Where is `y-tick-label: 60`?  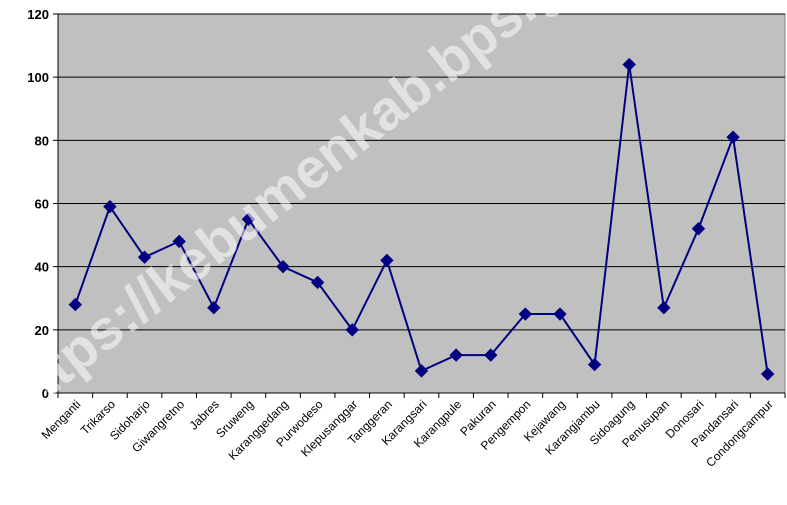 y-tick-label: 60 is located at coordinates (42, 204).